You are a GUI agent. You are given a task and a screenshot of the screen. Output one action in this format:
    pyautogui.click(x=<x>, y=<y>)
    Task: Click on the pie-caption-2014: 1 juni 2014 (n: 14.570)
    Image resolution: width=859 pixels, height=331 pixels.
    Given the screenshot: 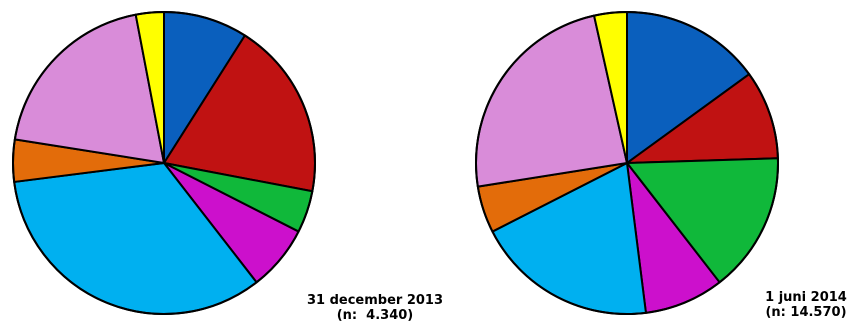 What is the action you would take?
    pyautogui.click(x=803, y=305)
    